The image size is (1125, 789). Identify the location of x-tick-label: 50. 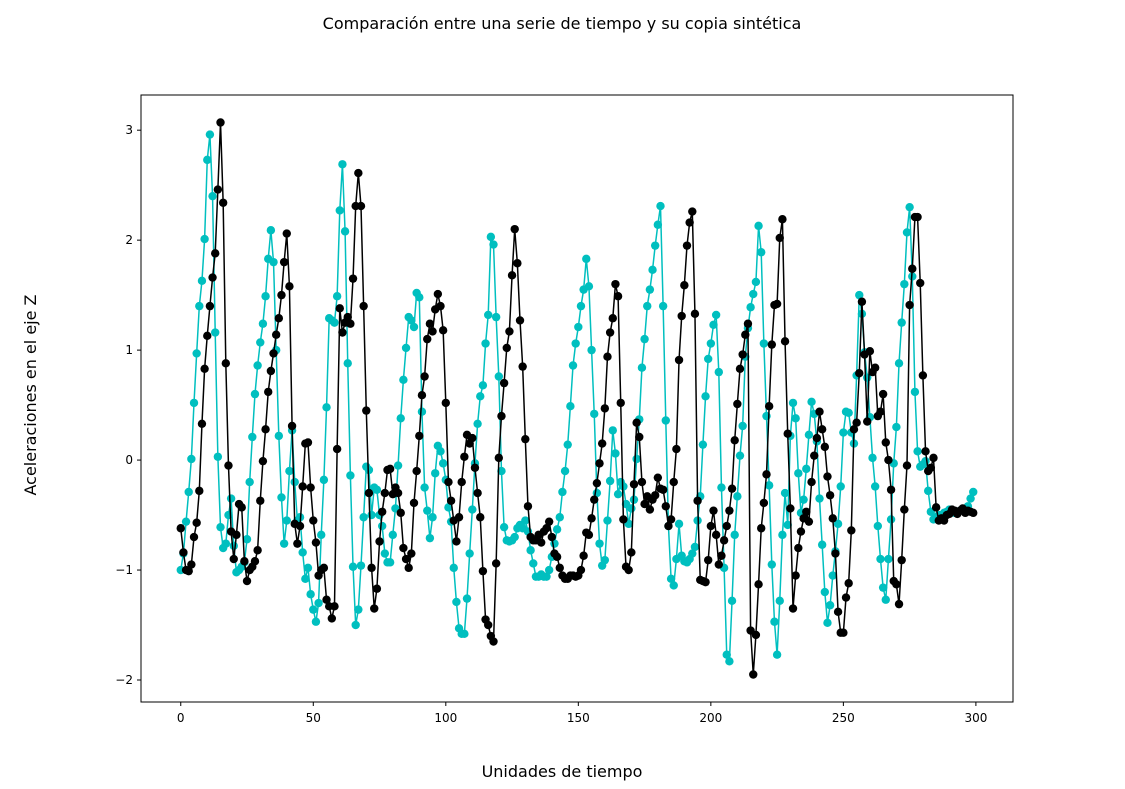
(313, 718).